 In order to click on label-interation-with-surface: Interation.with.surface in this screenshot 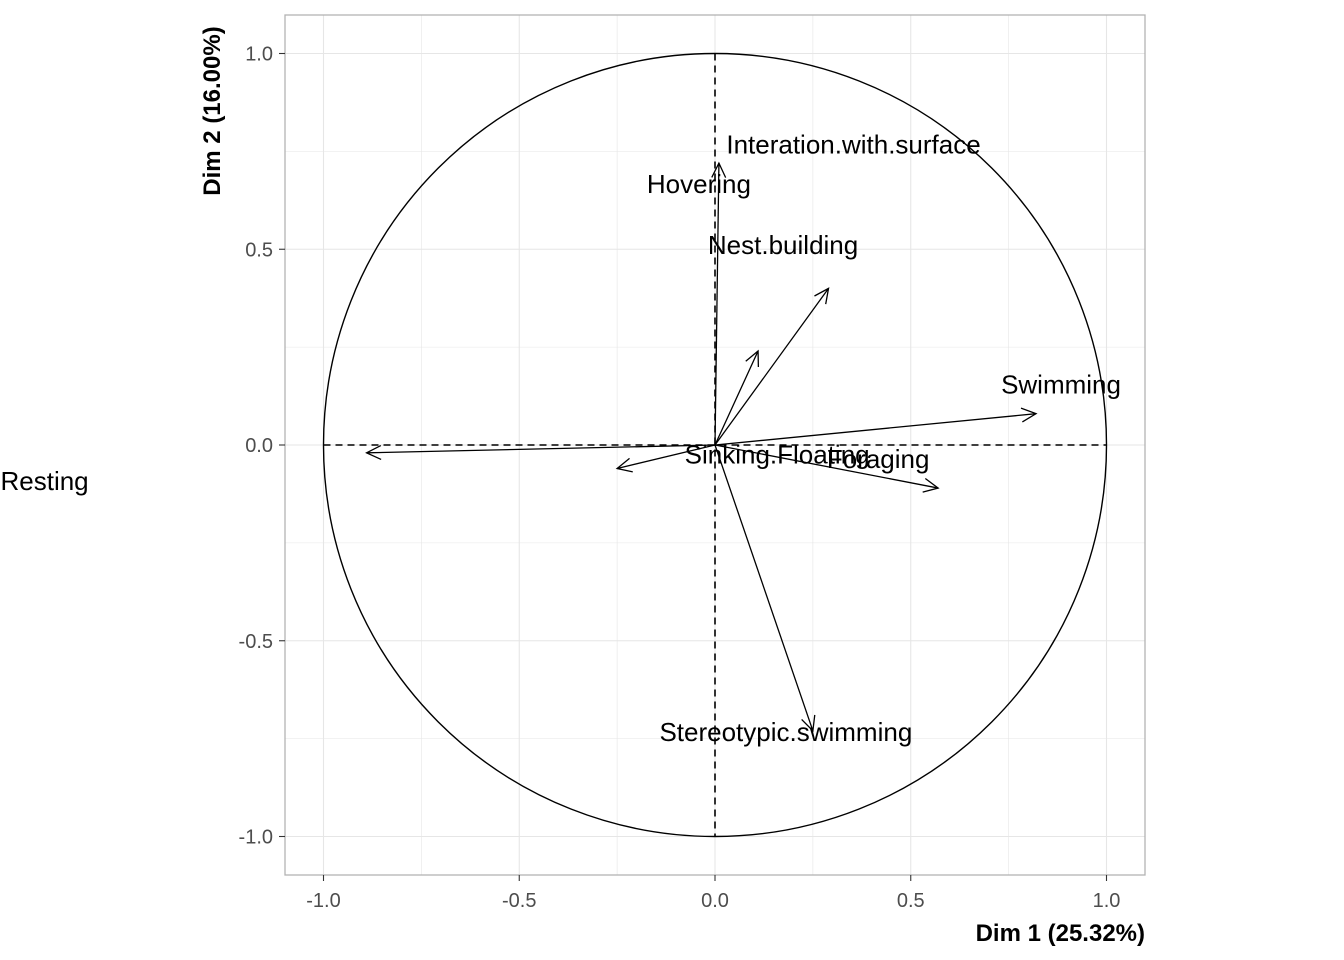, I will do `click(853, 144)`.